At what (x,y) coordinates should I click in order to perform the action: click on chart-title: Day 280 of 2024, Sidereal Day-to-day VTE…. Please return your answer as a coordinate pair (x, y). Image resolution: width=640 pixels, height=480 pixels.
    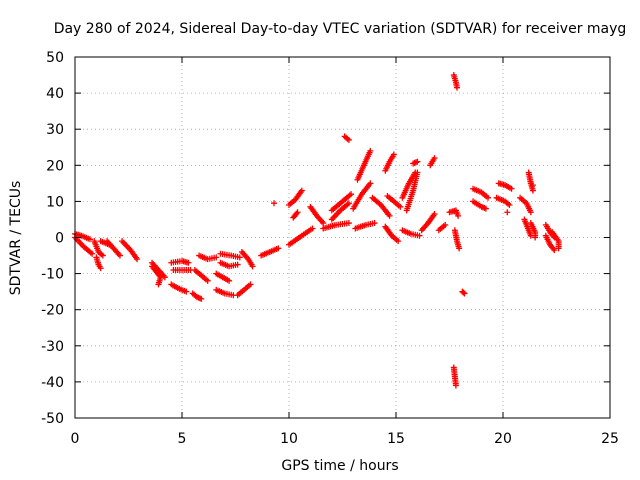
    Looking at the image, I should click on (340, 29).